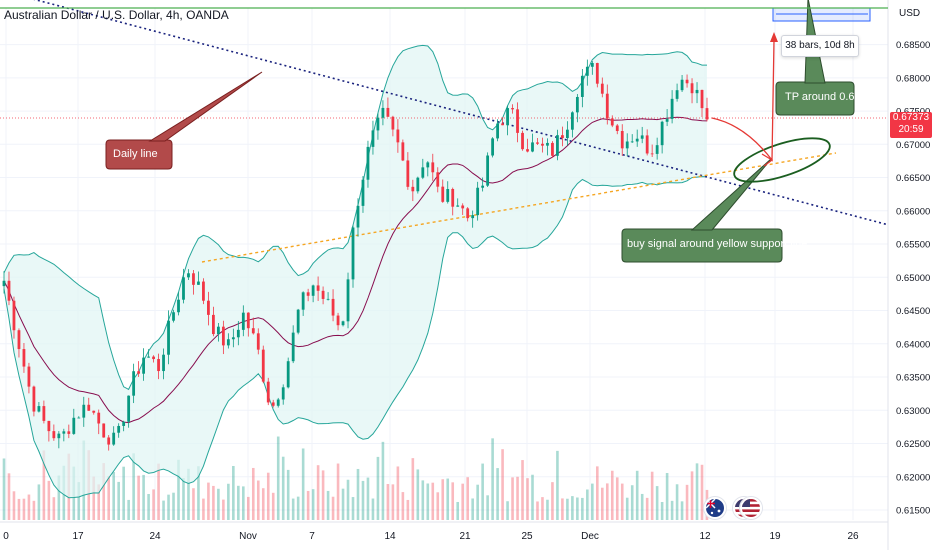  I want to click on currency-label: USD, so click(910, 13).